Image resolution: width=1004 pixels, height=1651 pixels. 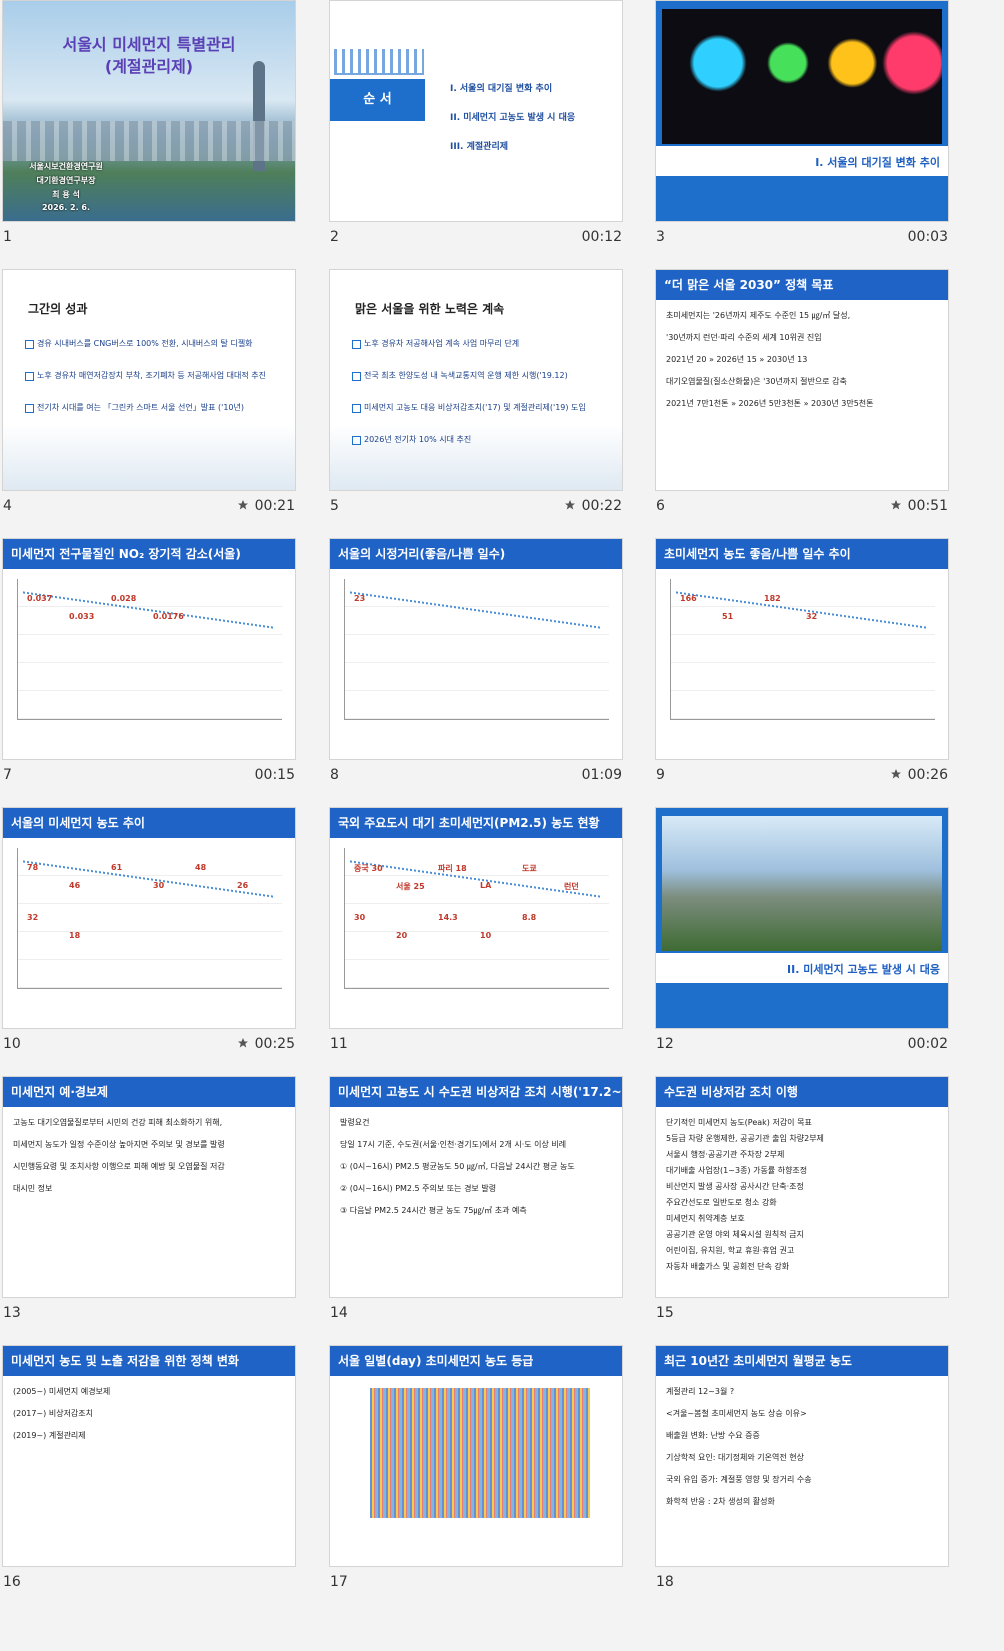 I want to click on slide-subtitle: (계절관리제), so click(x=149, y=66).